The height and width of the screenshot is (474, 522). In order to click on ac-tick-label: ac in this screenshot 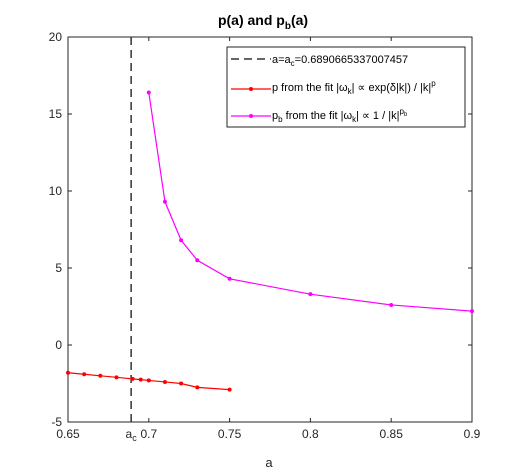, I will do `click(132, 435)`.